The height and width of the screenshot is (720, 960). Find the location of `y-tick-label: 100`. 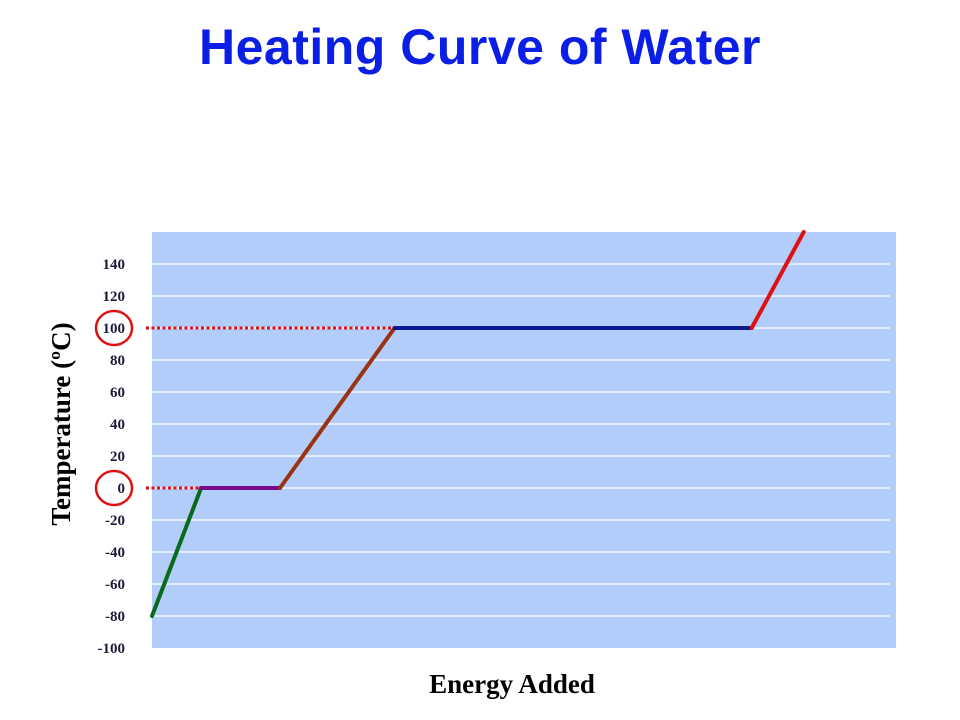

y-tick-label: 100 is located at coordinates (114, 329).